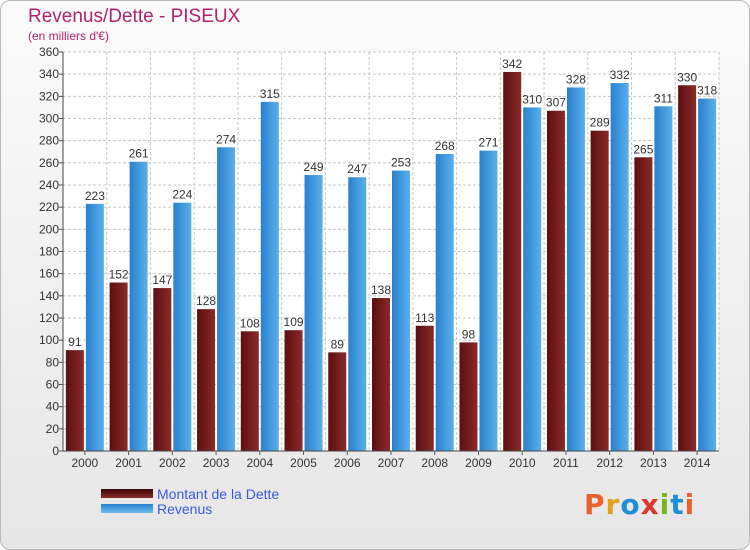 This screenshot has width=750, height=550. Describe the element at coordinates (249, 391) in the screenshot. I see `bar-dette-2004` at that location.